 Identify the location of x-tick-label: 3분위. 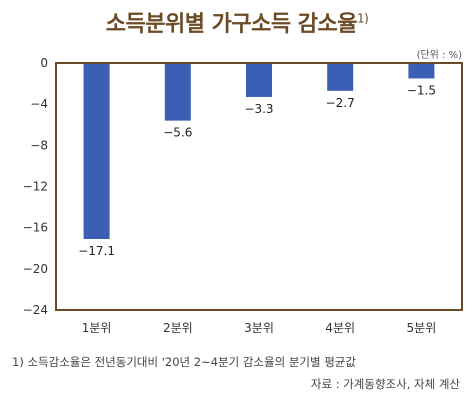
(259, 328).